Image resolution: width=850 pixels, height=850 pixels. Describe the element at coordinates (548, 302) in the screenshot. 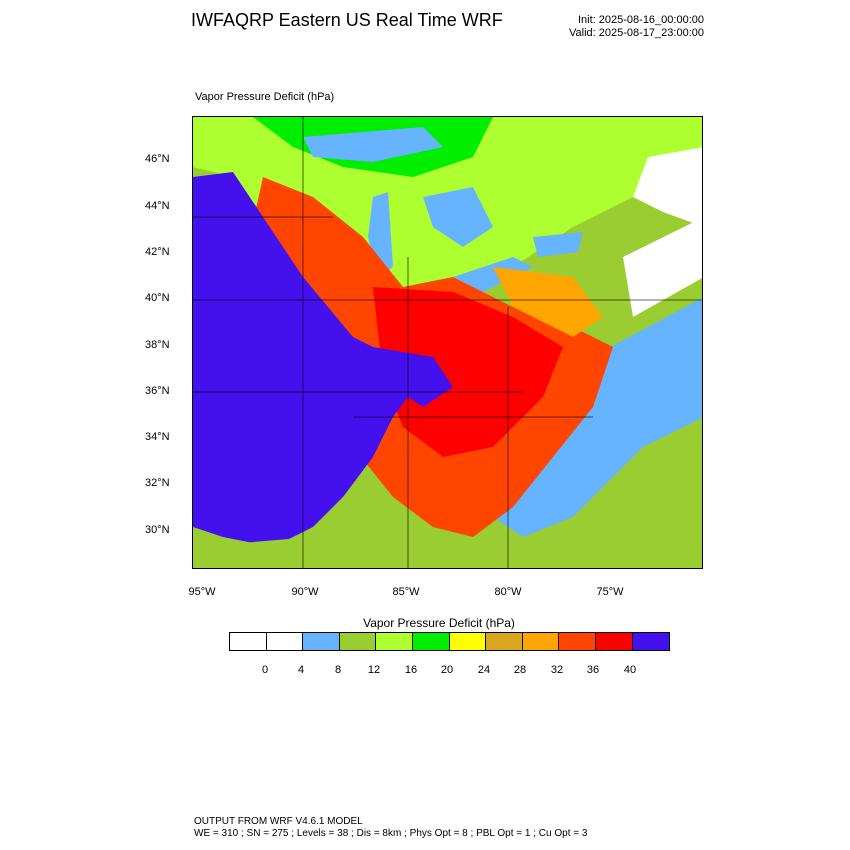

I see `orange-patch` at that location.